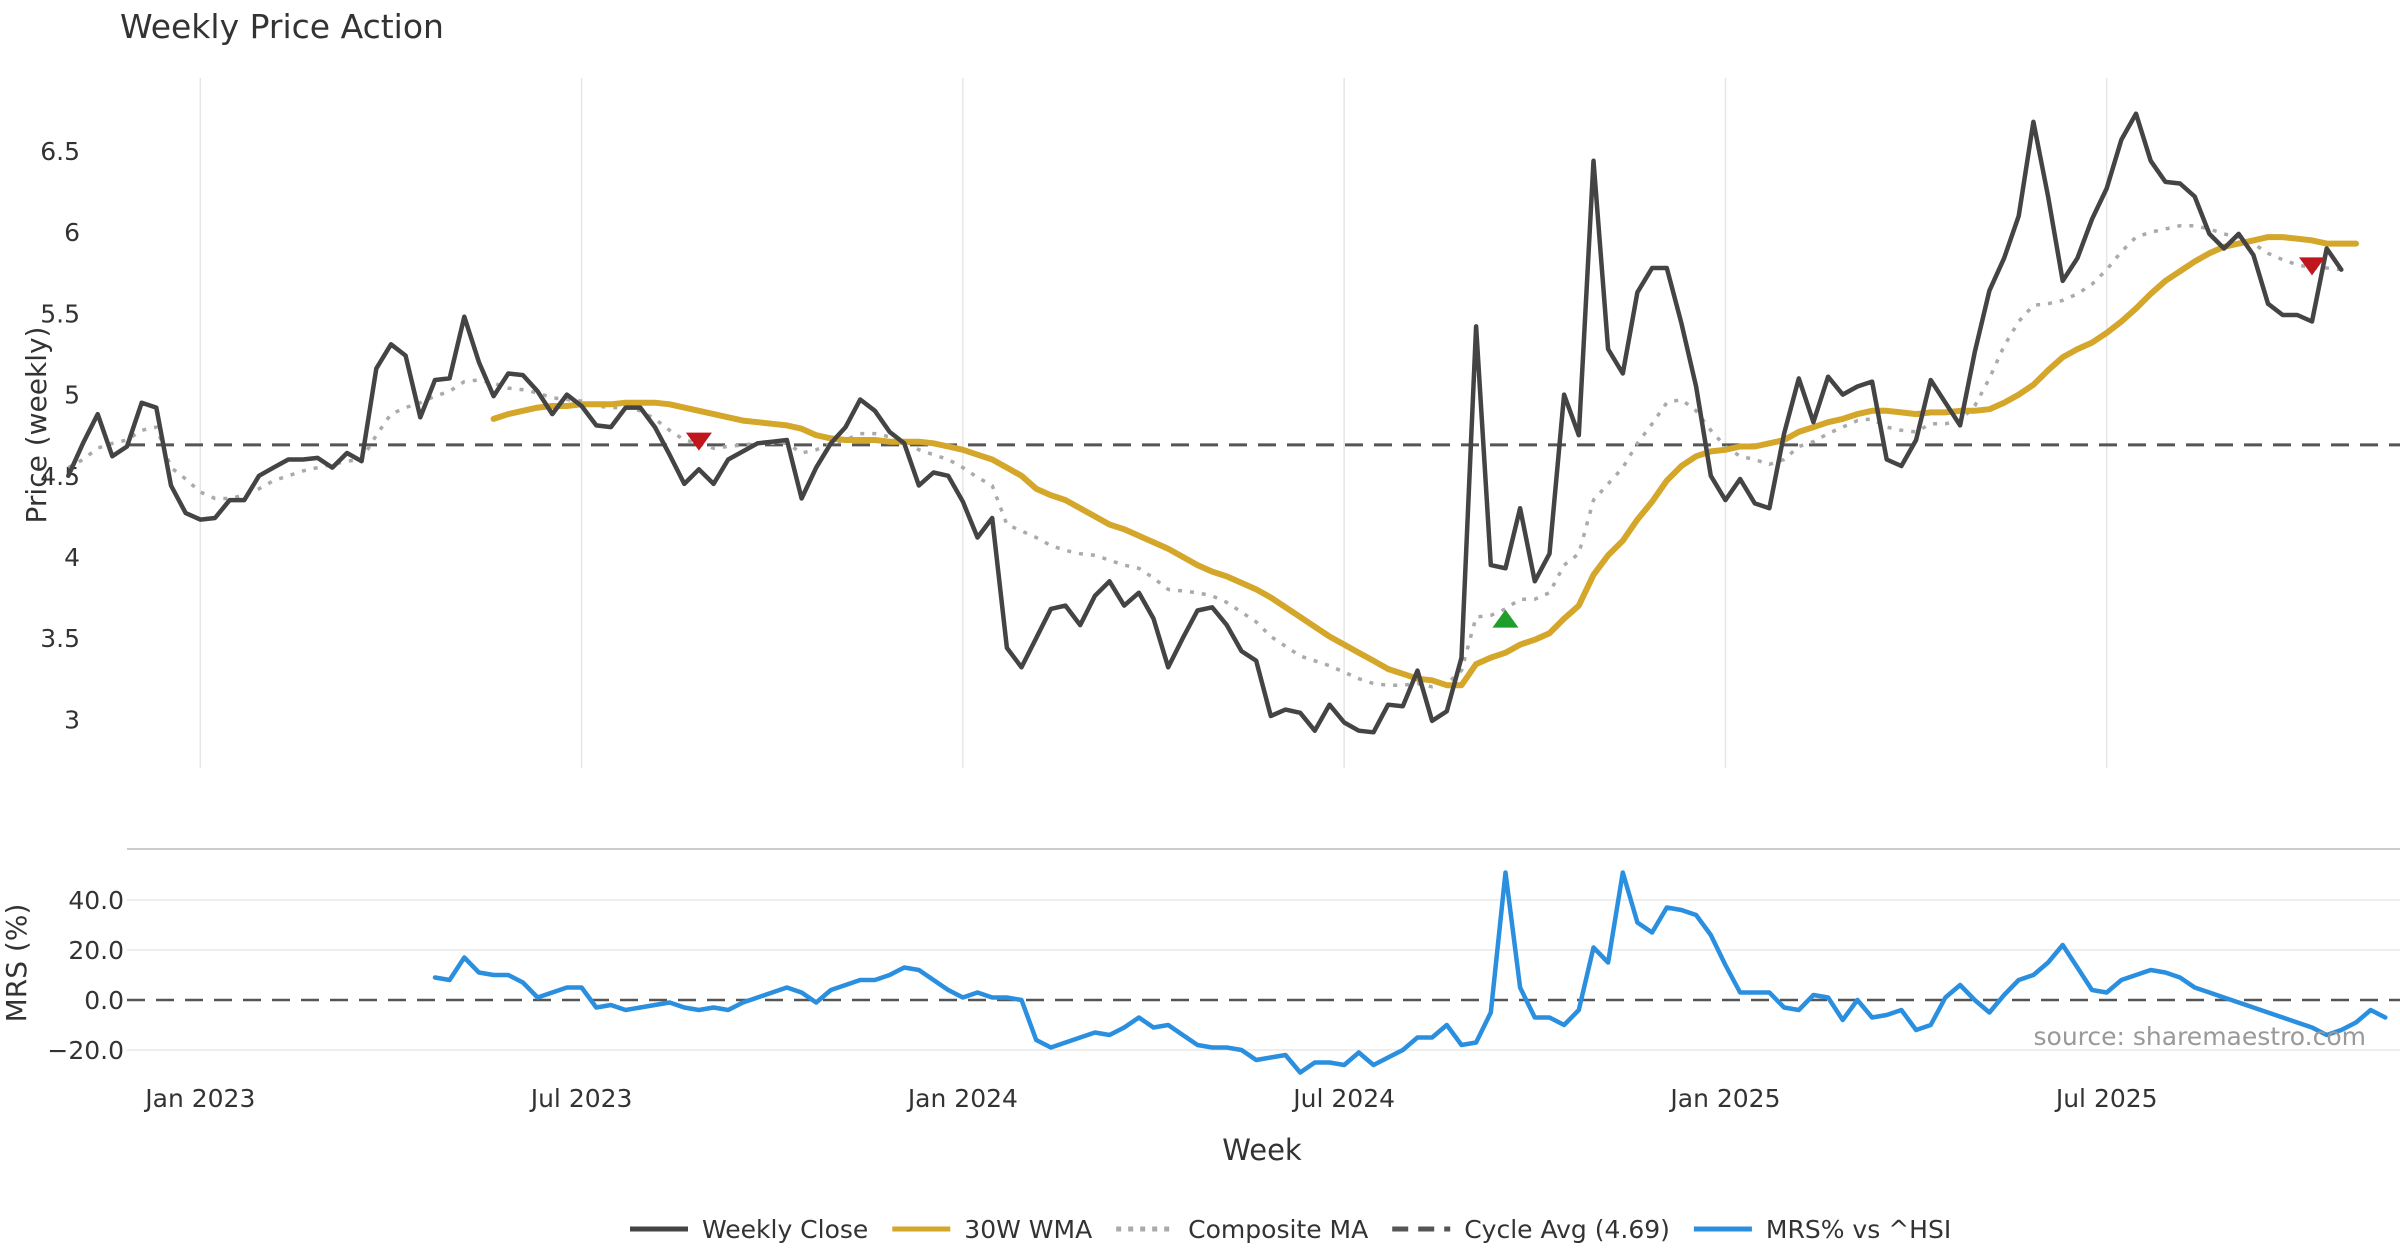  What do you see at coordinates (96, 900) in the screenshot?
I see `mrs-y-tick: 40.0` at bounding box center [96, 900].